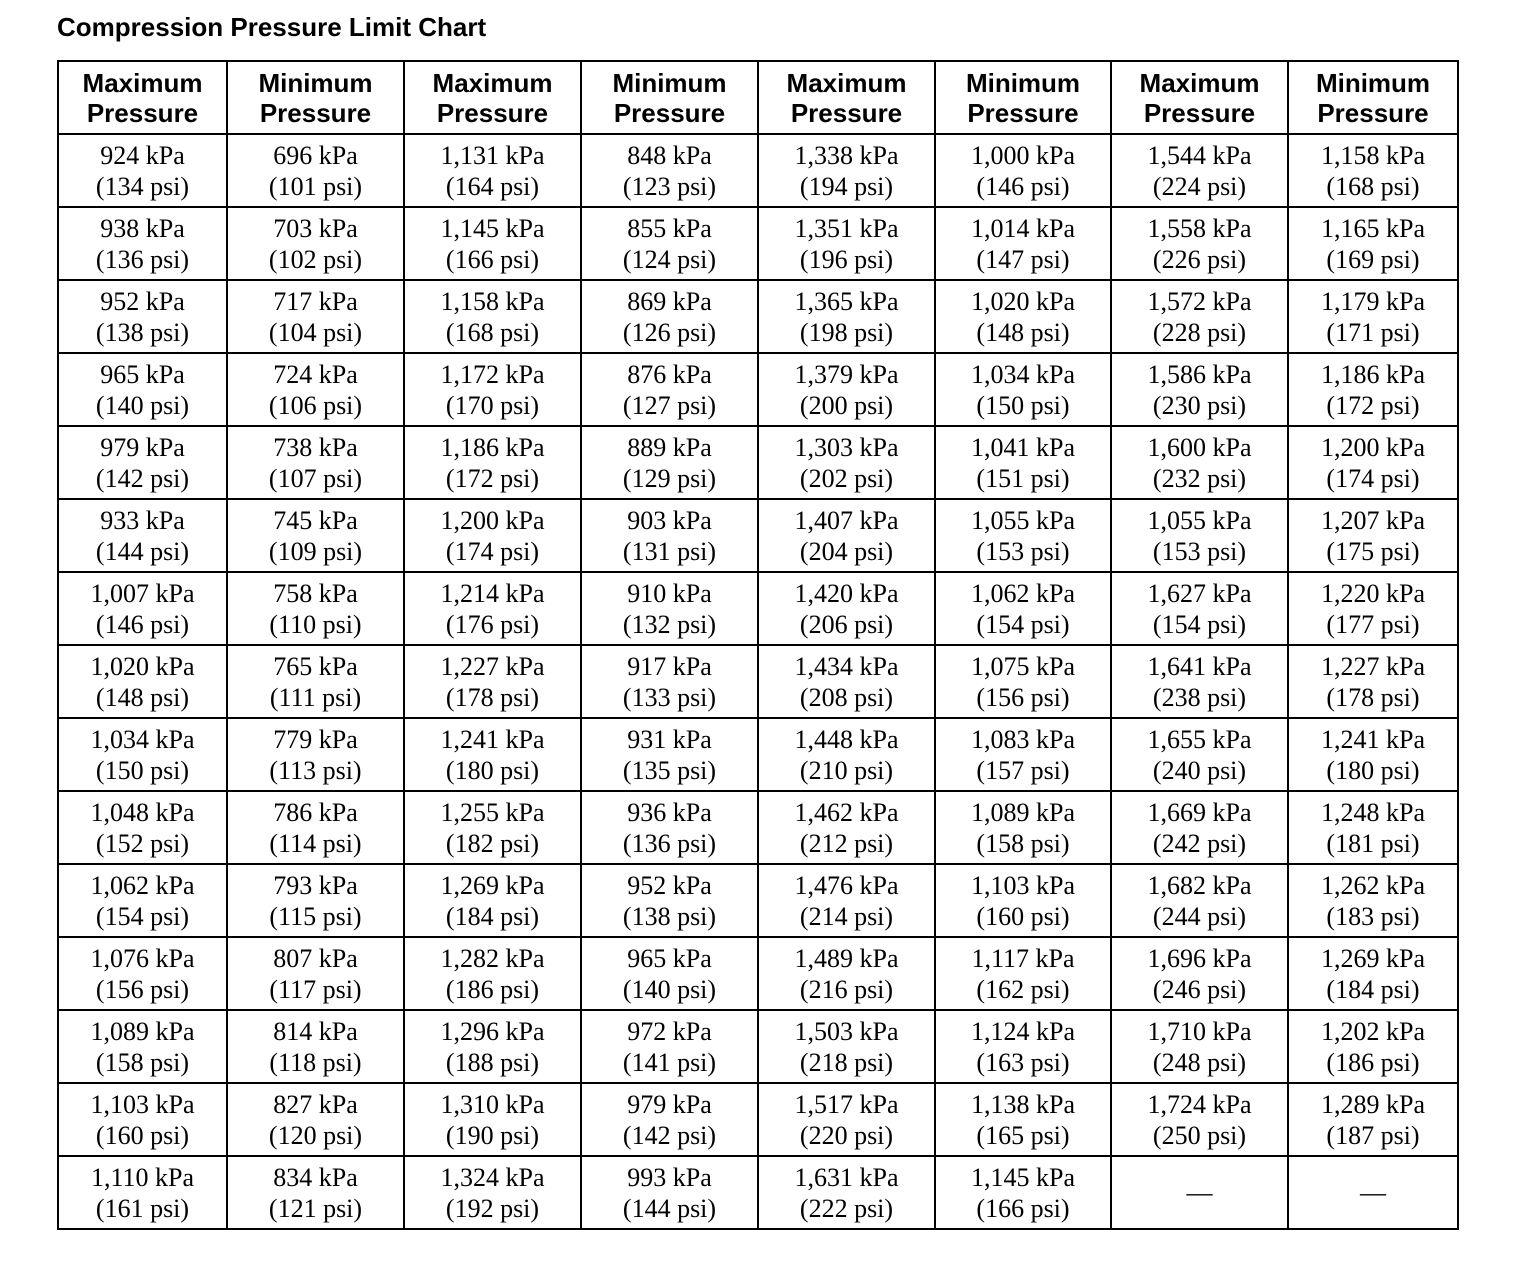 The width and height of the screenshot is (1520, 1272). Describe the element at coordinates (846, 97) in the screenshot. I see `column-header: Maximum Pressure` at that location.